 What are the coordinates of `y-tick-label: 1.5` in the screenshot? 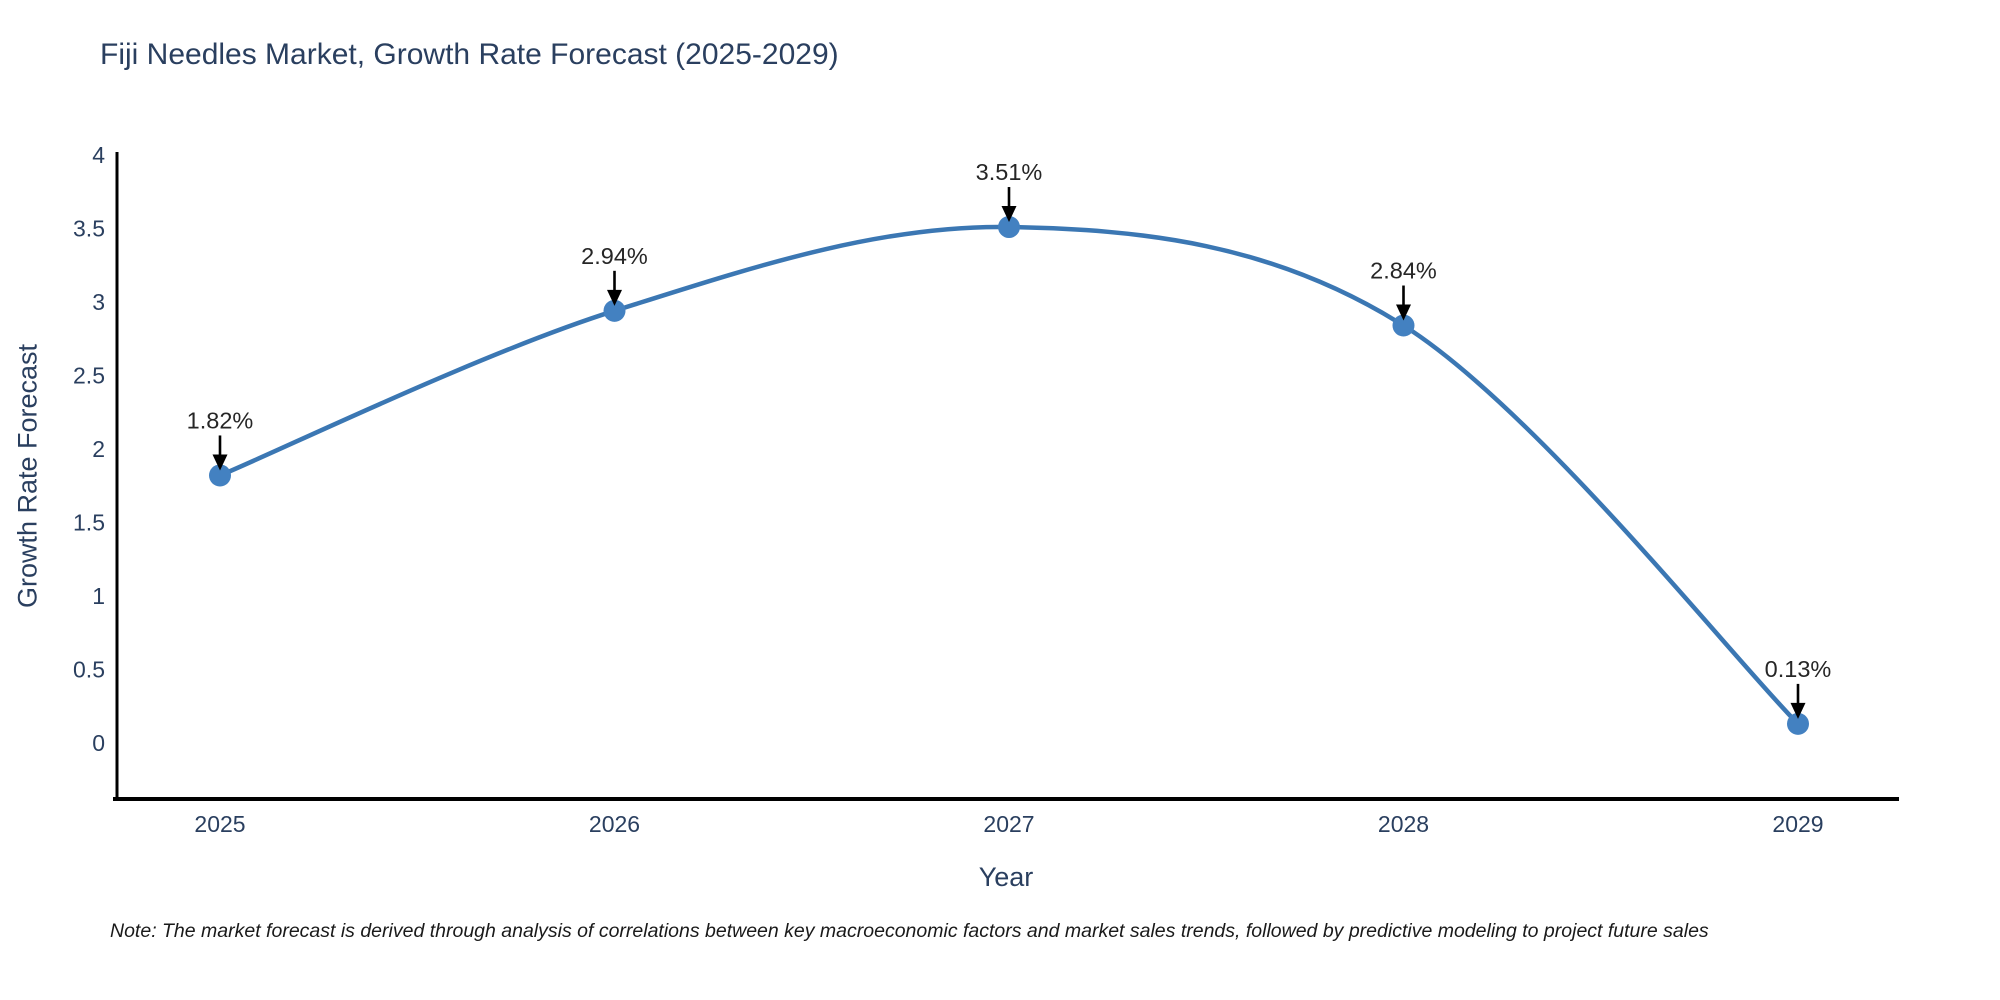 It's located at (89, 523).